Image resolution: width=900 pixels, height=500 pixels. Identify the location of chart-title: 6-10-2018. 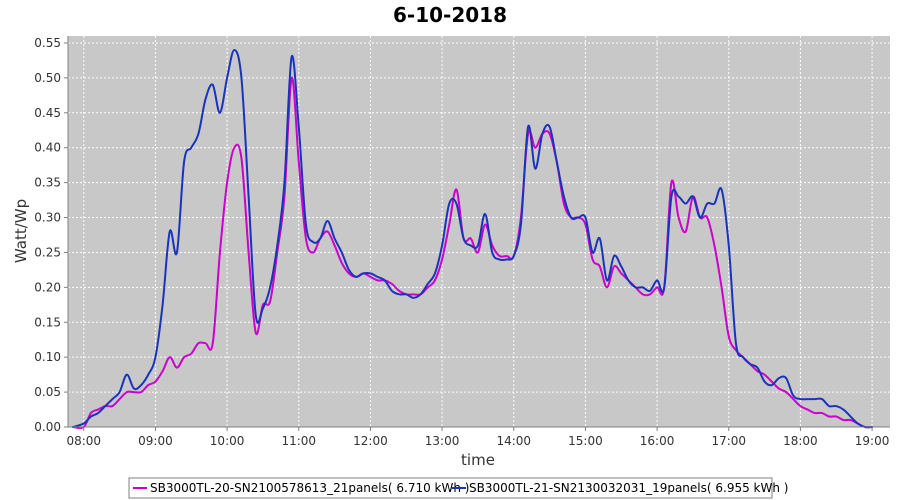
(450, 15).